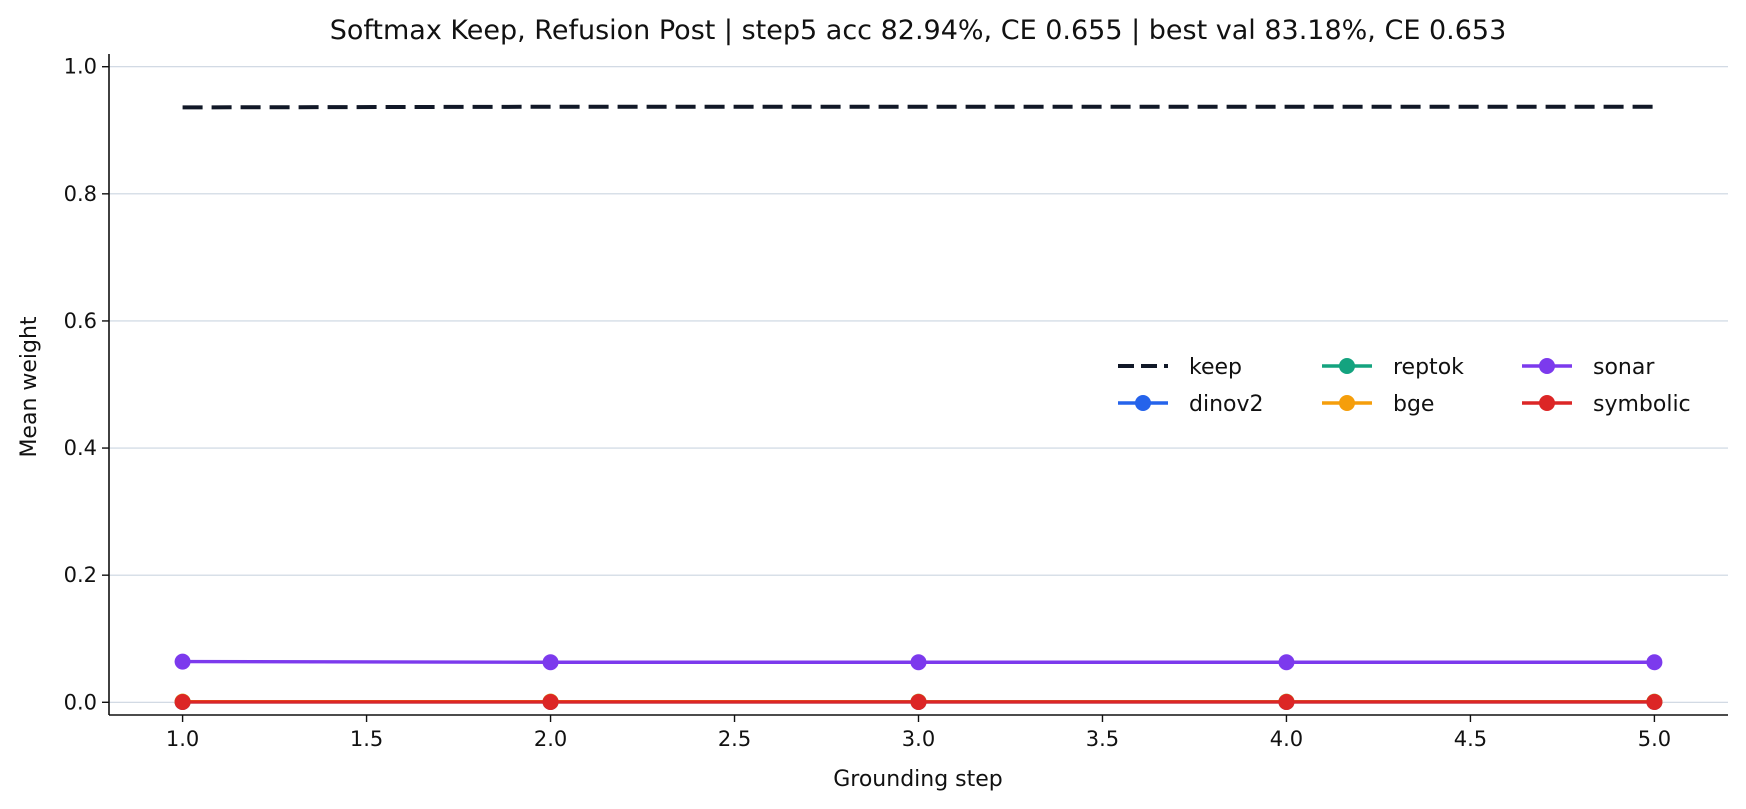  I want to click on x-tick-label: 2.0, so click(550, 739).